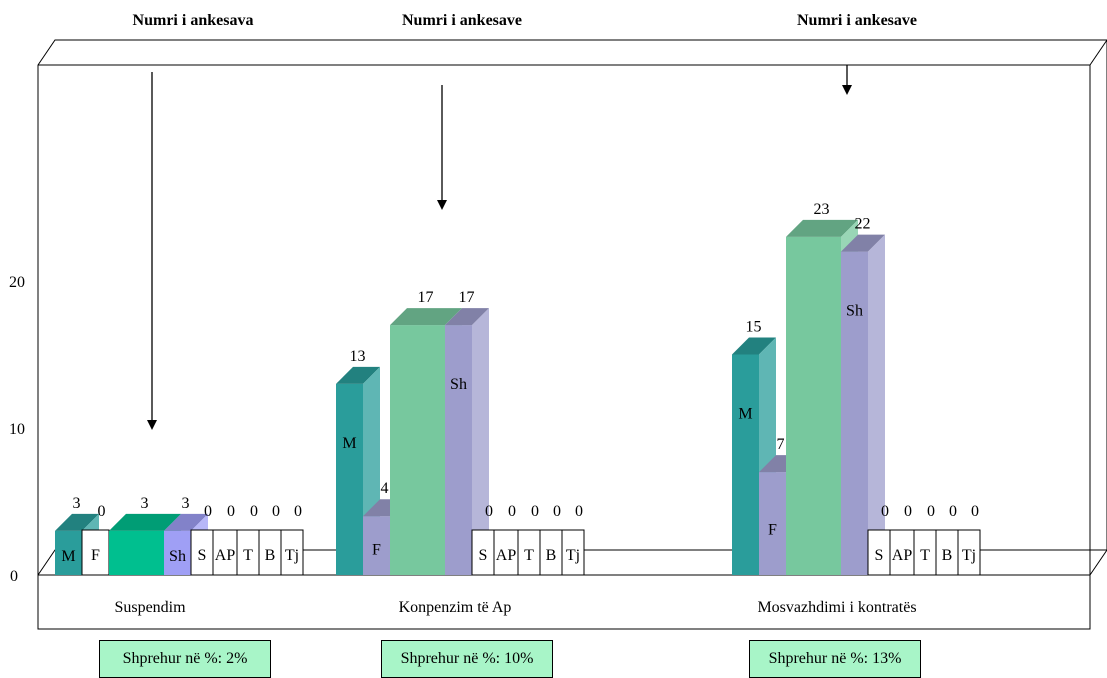 The width and height of the screenshot is (1107, 678). I want to click on category-label: Konpenzim të Ap, so click(455, 607).